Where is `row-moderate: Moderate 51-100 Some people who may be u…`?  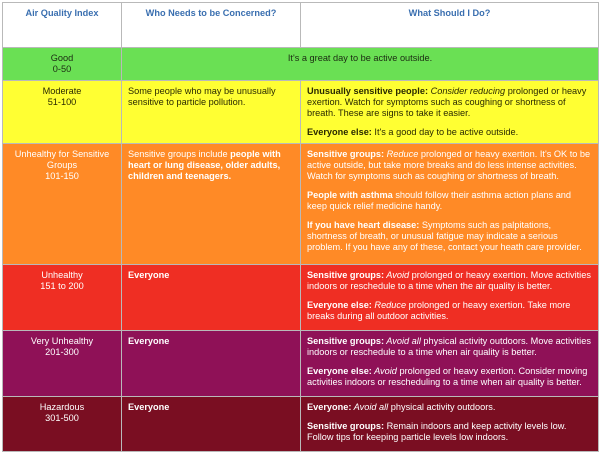
row-moderate: Moderate 51-100 Some people who may be u… is located at coordinates (300, 112).